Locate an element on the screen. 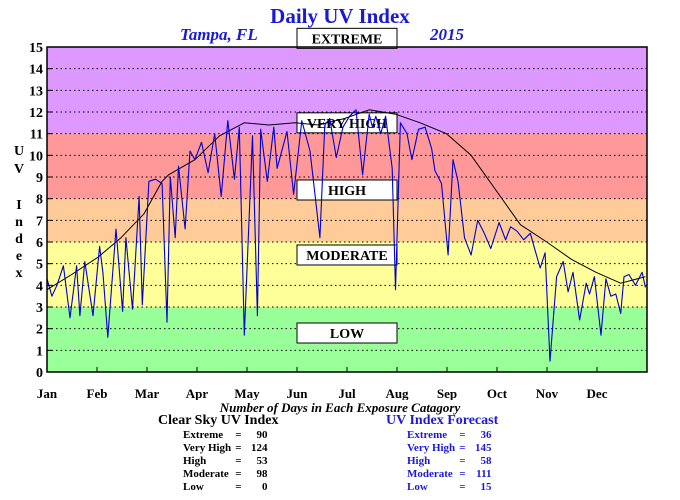  x-tick-label: Jun is located at coordinates (298, 393).